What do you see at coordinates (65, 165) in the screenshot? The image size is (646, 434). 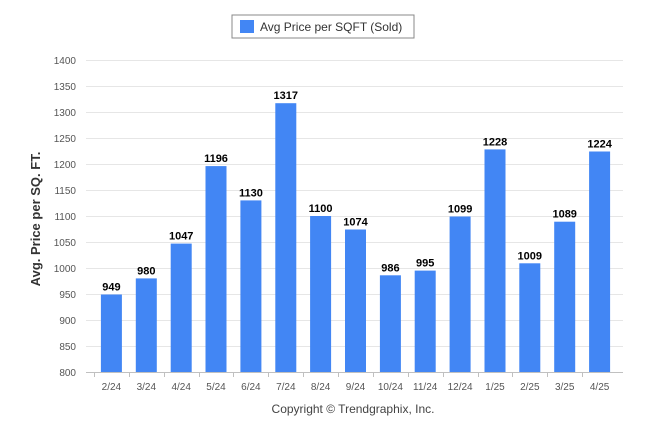 I see `y-tick-label: 1200` at bounding box center [65, 165].